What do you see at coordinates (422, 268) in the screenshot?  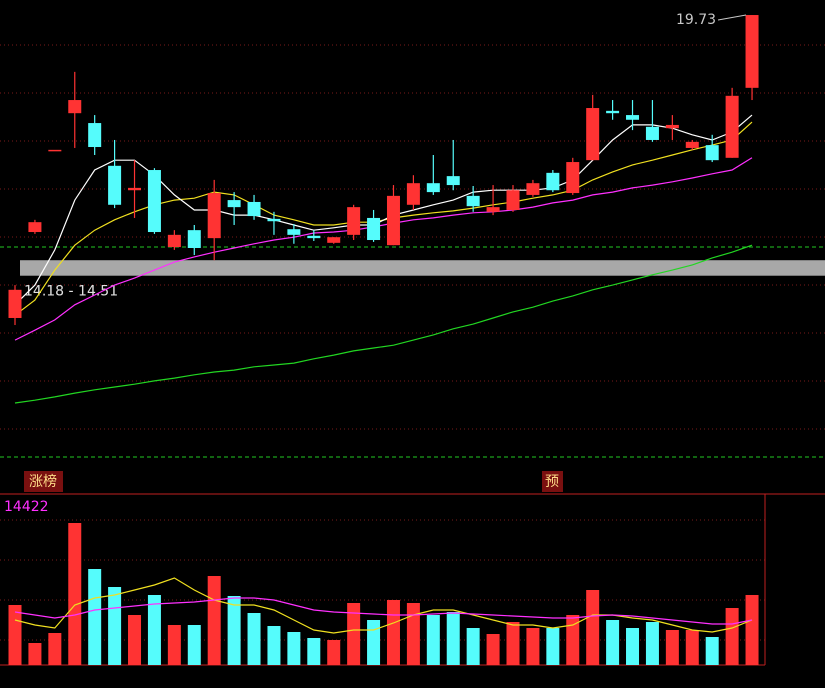 I see `price-band` at bounding box center [422, 268].